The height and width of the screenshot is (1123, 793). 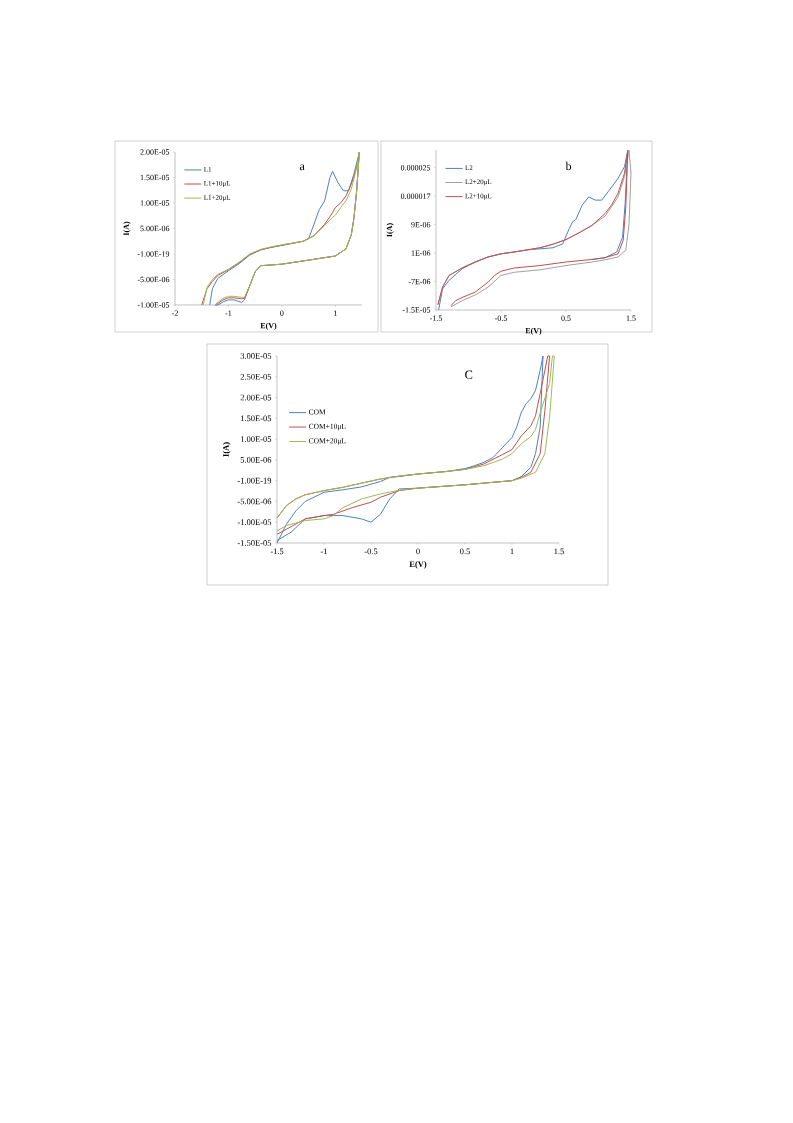 What do you see at coordinates (568, 166) in the screenshot?
I see `annotation: b` at bounding box center [568, 166].